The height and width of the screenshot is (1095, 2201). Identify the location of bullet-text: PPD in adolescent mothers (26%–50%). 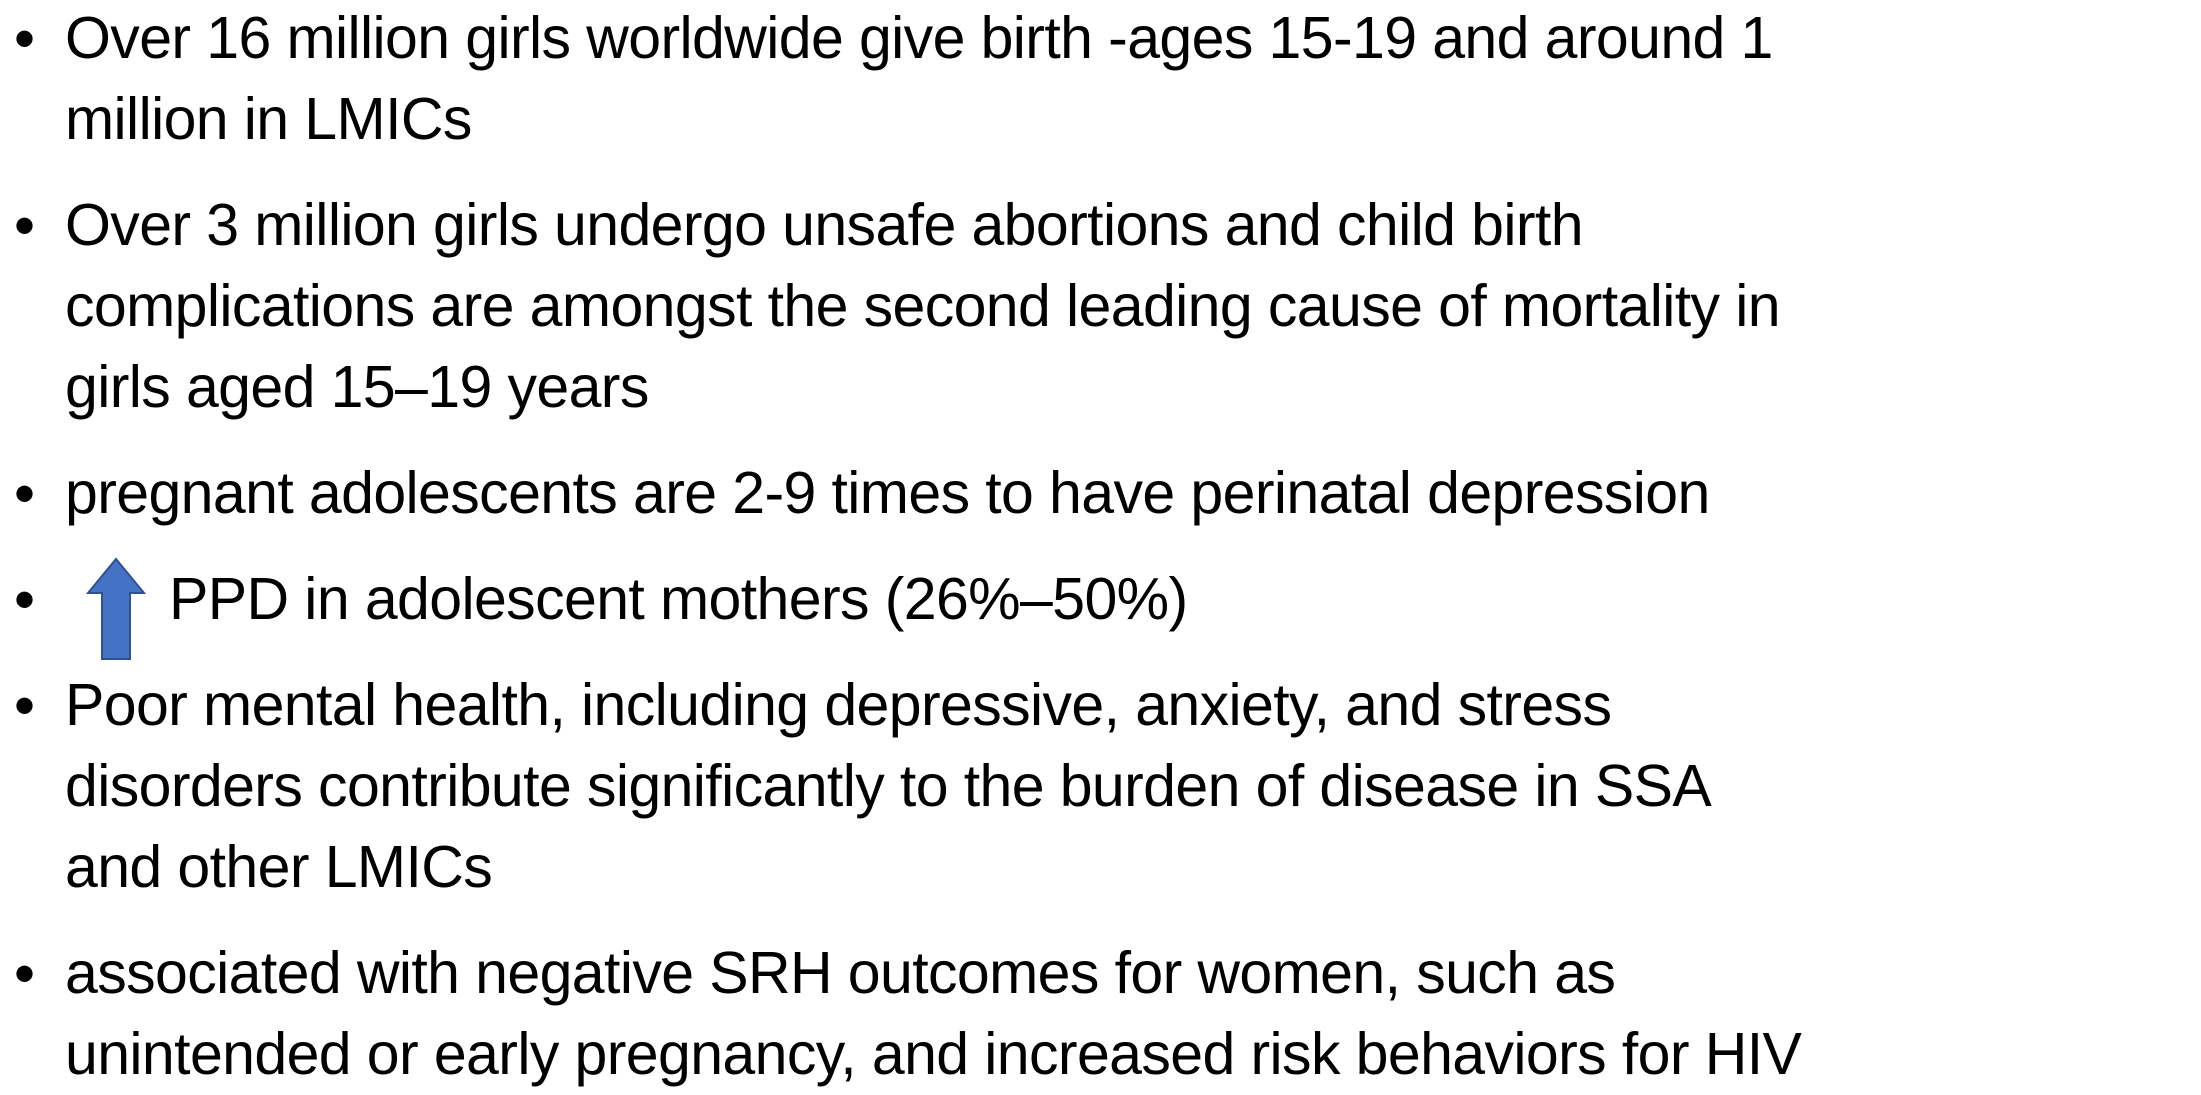
(678, 599).